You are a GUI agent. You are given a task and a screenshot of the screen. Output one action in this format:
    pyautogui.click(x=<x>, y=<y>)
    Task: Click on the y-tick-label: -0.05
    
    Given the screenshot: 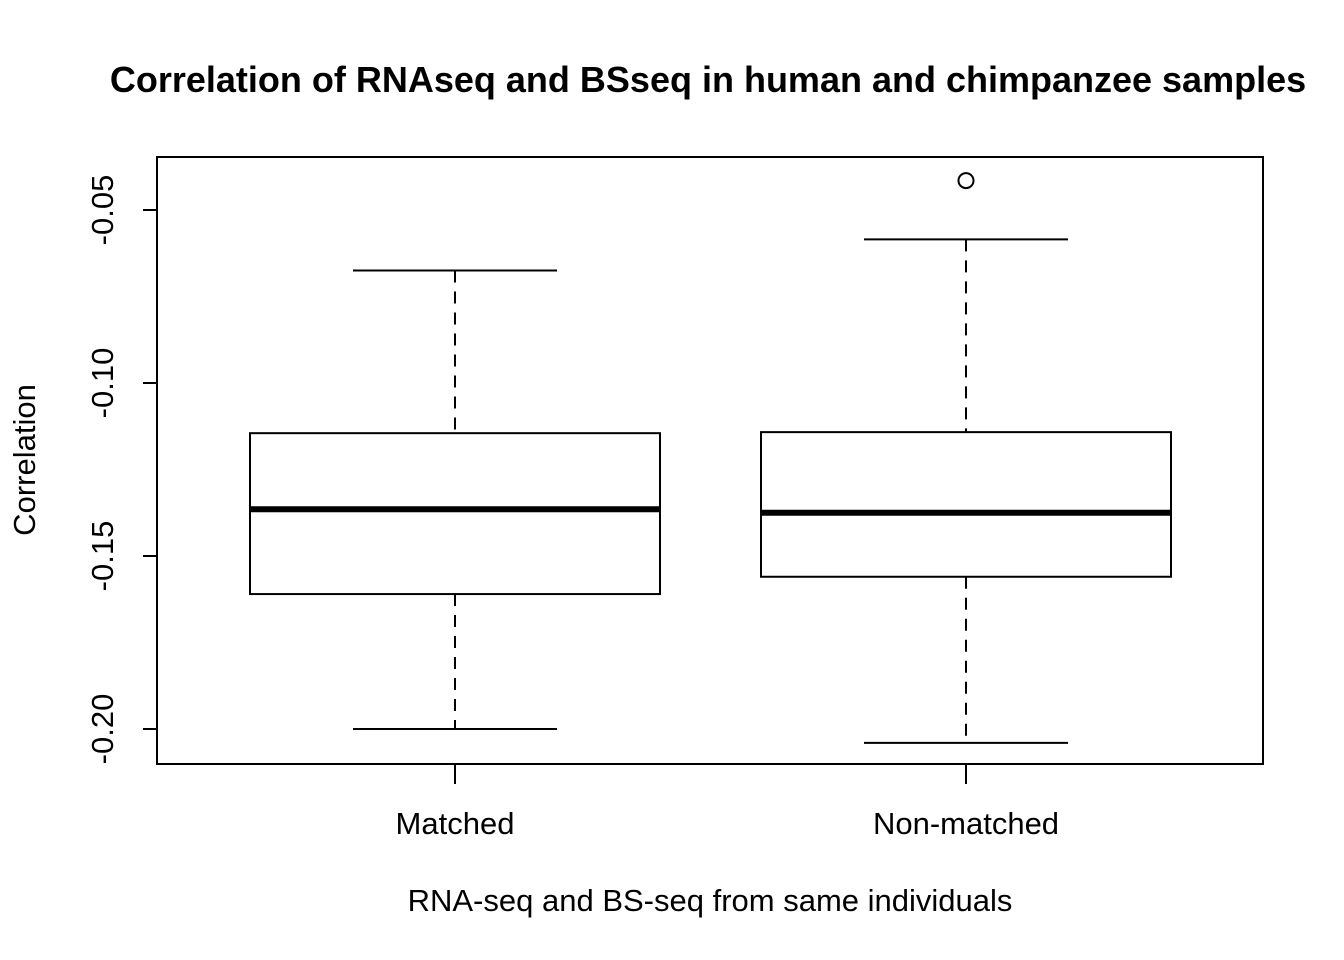 What is the action you would take?
    pyautogui.click(x=102, y=210)
    